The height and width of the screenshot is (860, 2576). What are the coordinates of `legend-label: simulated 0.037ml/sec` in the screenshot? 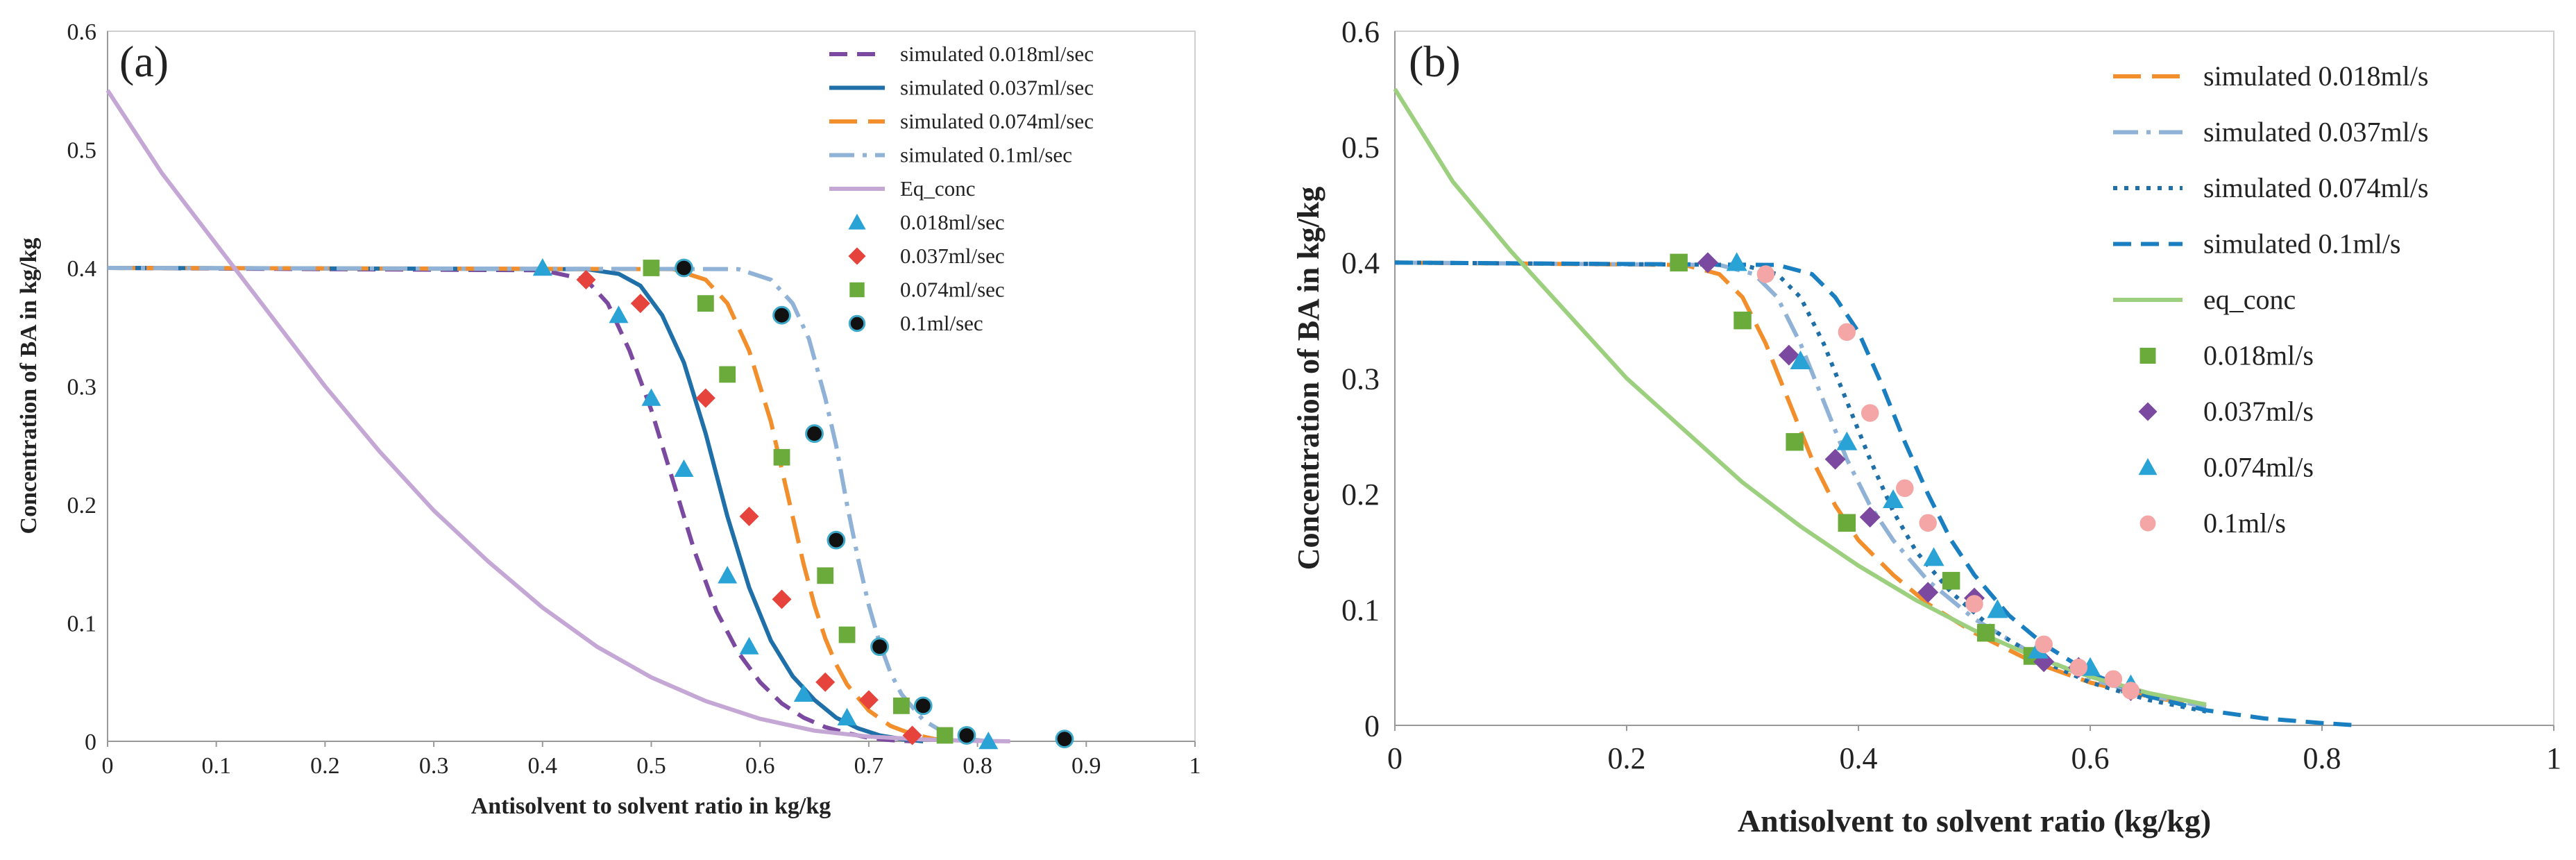 It's located at (997, 88).